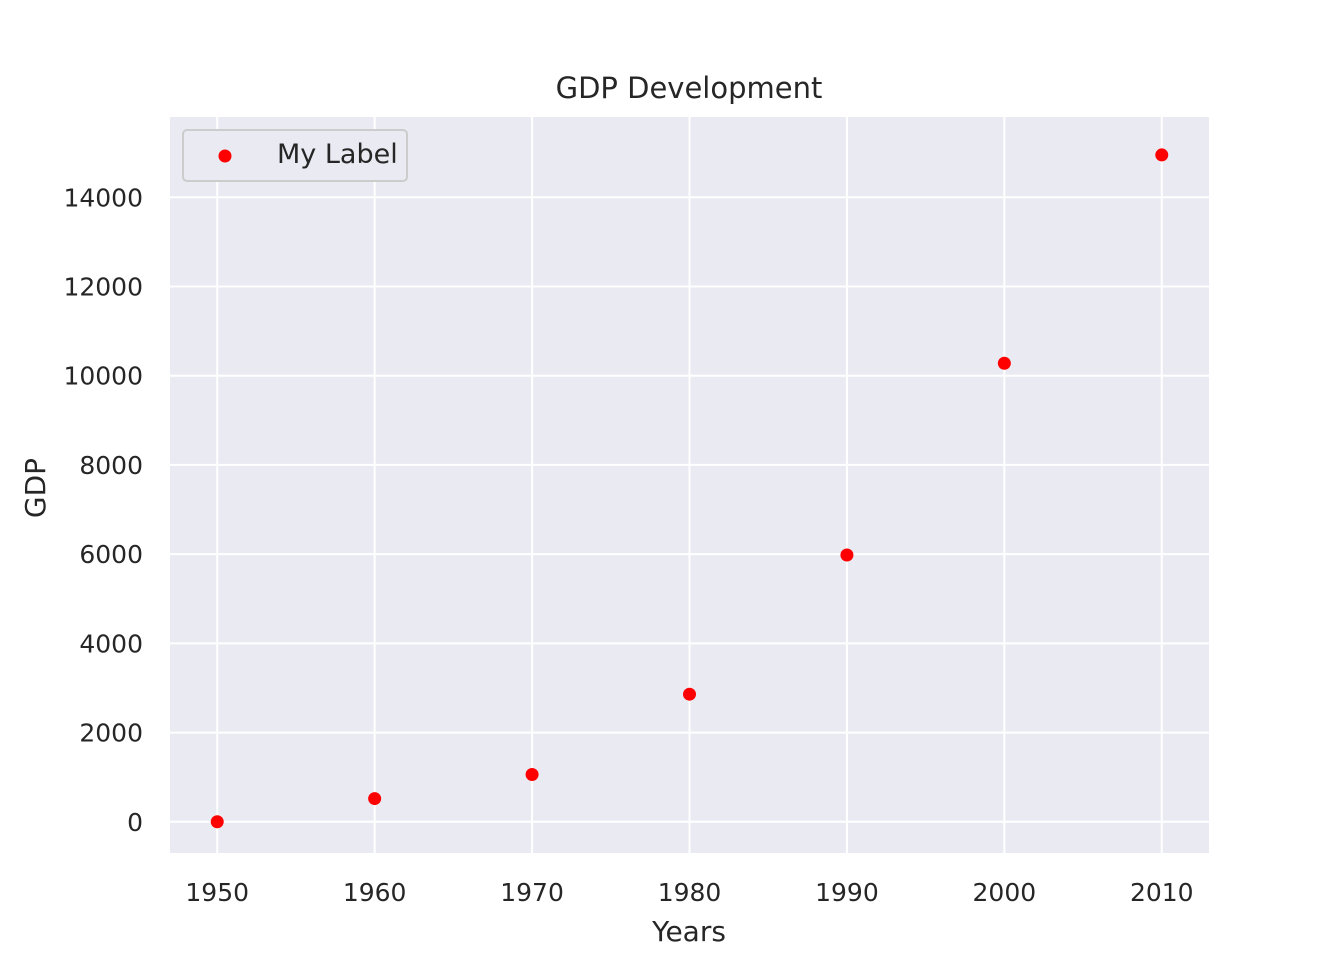 This screenshot has height=960, width=1344. What do you see at coordinates (135, 822) in the screenshot?
I see `y-tick-label: 0` at bounding box center [135, 822].